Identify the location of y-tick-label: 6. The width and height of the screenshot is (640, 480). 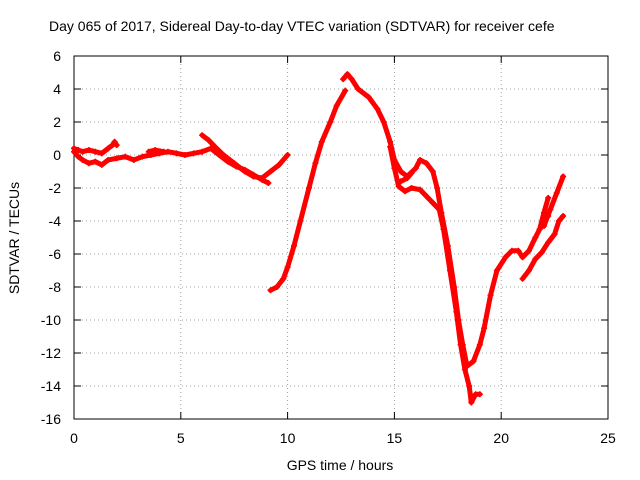
(57, 56).